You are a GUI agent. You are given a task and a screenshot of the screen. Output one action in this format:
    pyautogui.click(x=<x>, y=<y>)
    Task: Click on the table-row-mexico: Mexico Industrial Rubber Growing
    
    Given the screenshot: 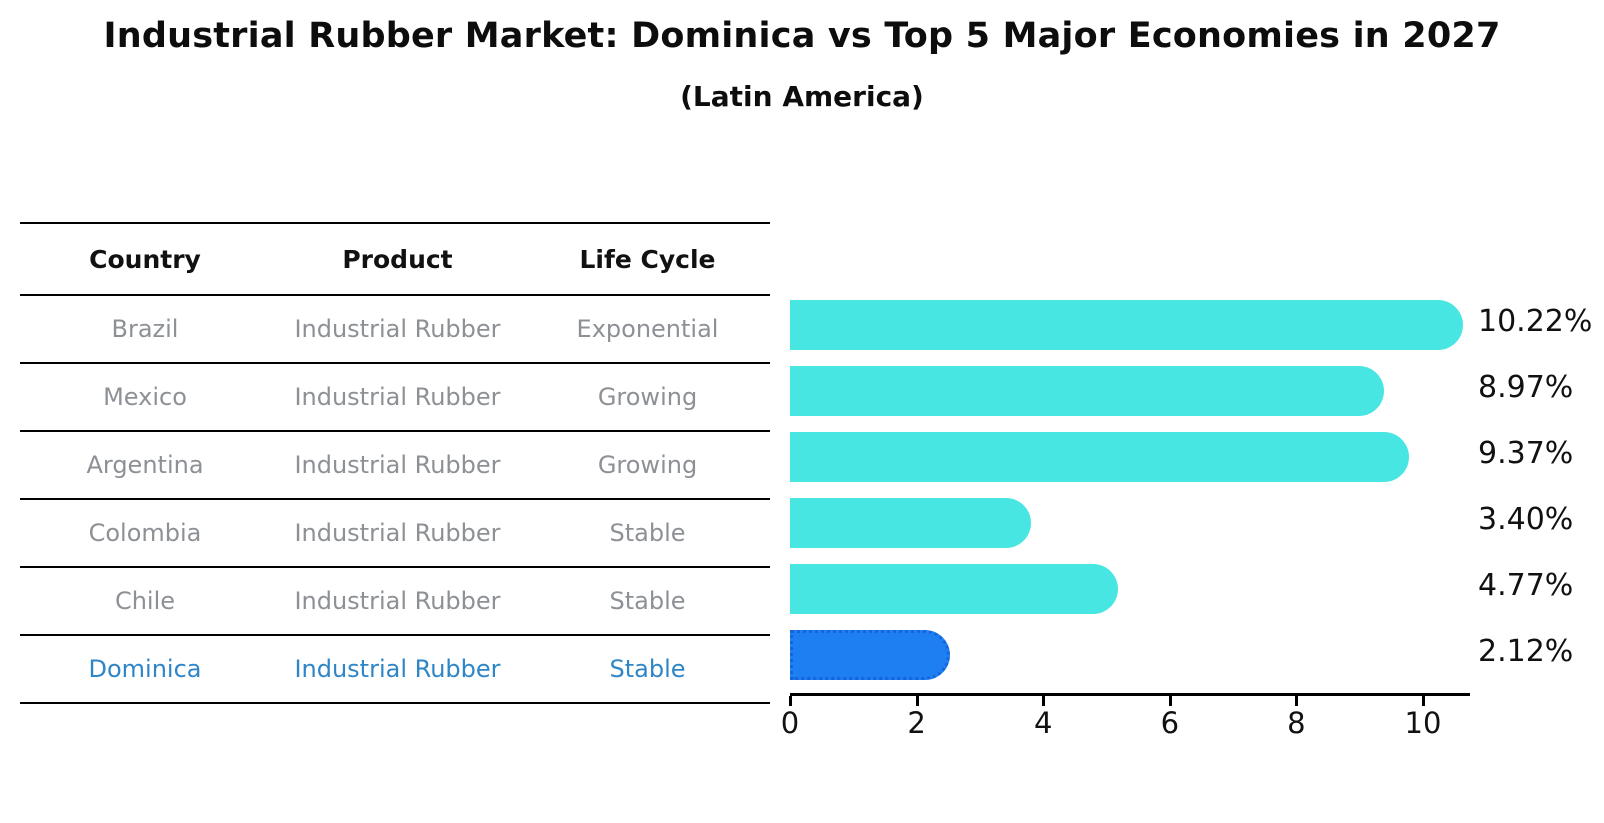 What is the action you would take?
    pyautogui.click(x=395, y=398)
    